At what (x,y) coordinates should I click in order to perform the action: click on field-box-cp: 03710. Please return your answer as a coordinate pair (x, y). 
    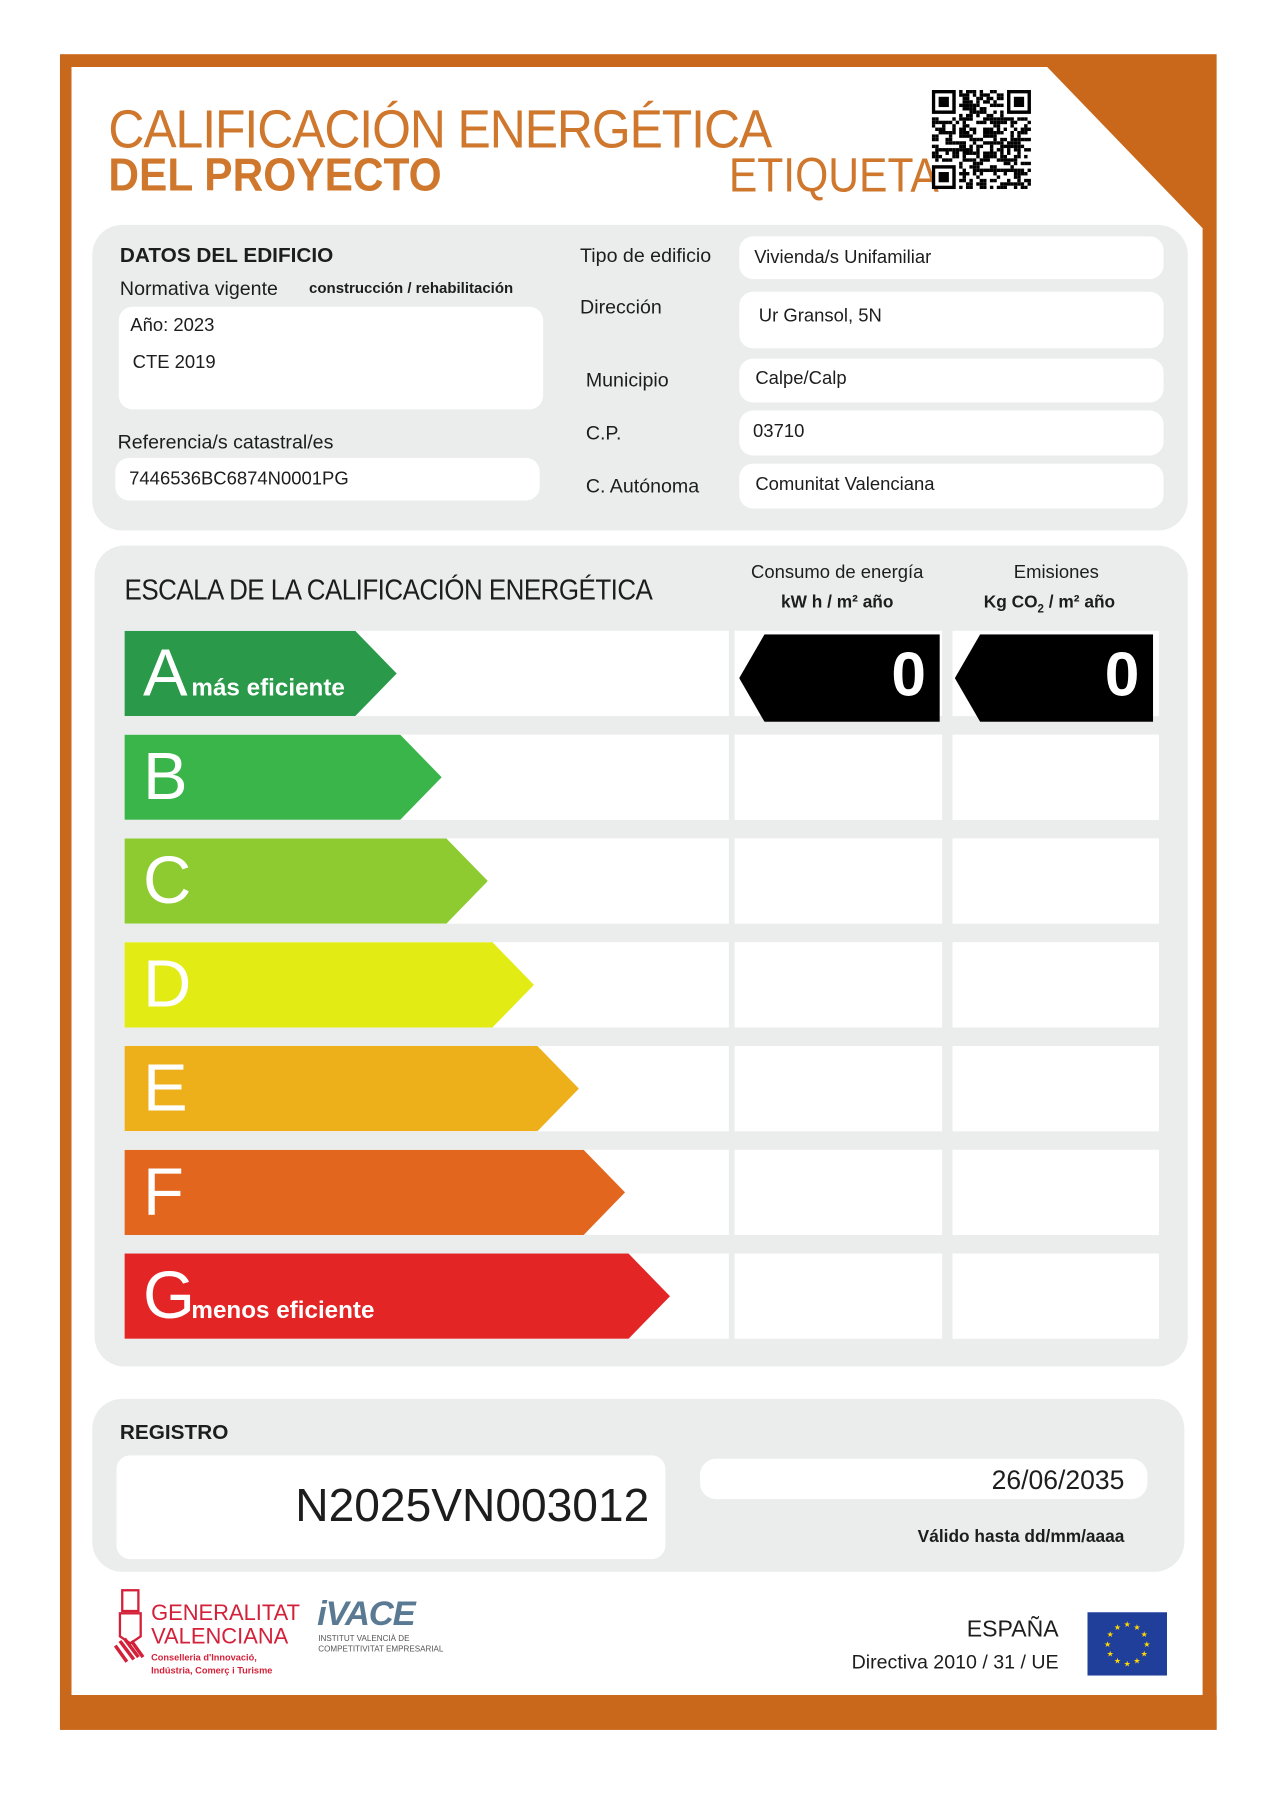
    Looking at the image, I should click on (951, 433).